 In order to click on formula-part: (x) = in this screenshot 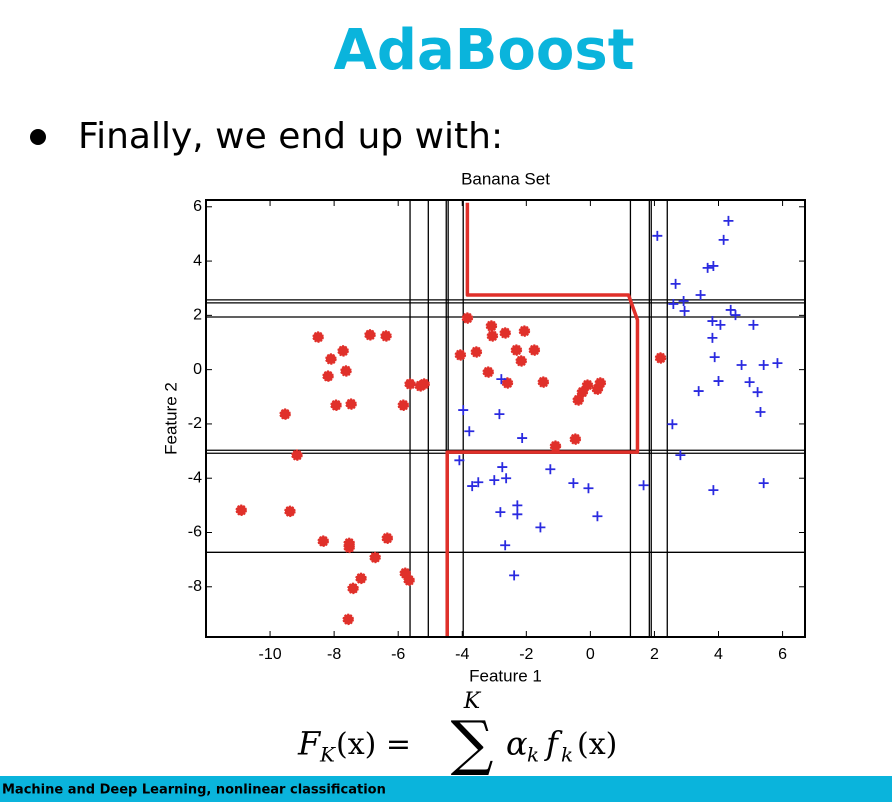, I will do `click(373, 744)`.